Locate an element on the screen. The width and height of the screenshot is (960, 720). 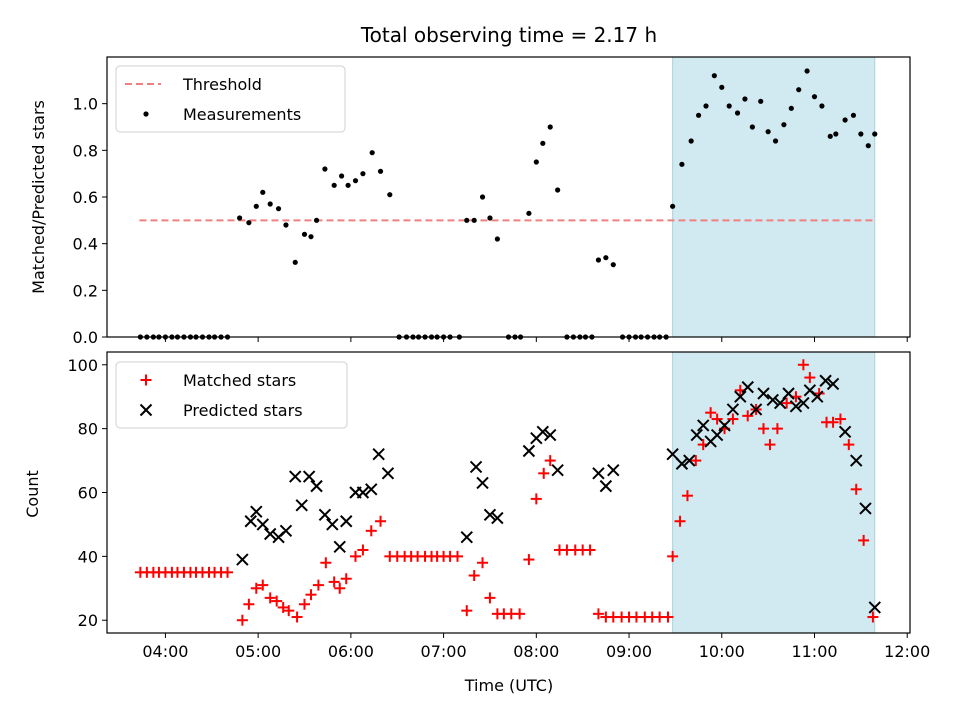
x-tick-label: 07:00 is located at coordinates (444, 651).